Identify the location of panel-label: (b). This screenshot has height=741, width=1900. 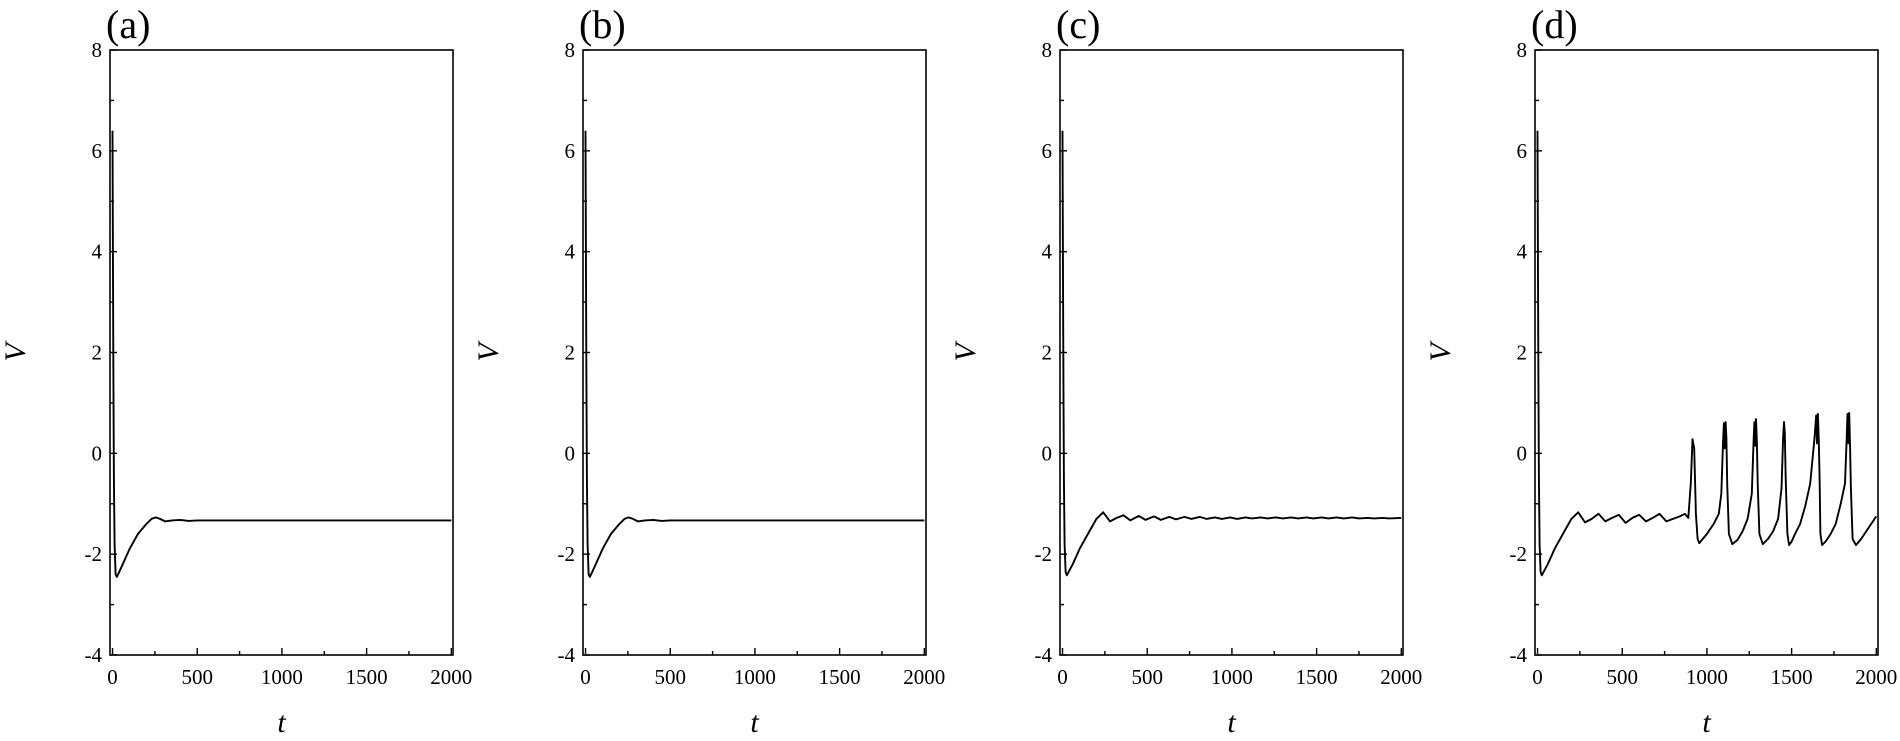
(602, 24).